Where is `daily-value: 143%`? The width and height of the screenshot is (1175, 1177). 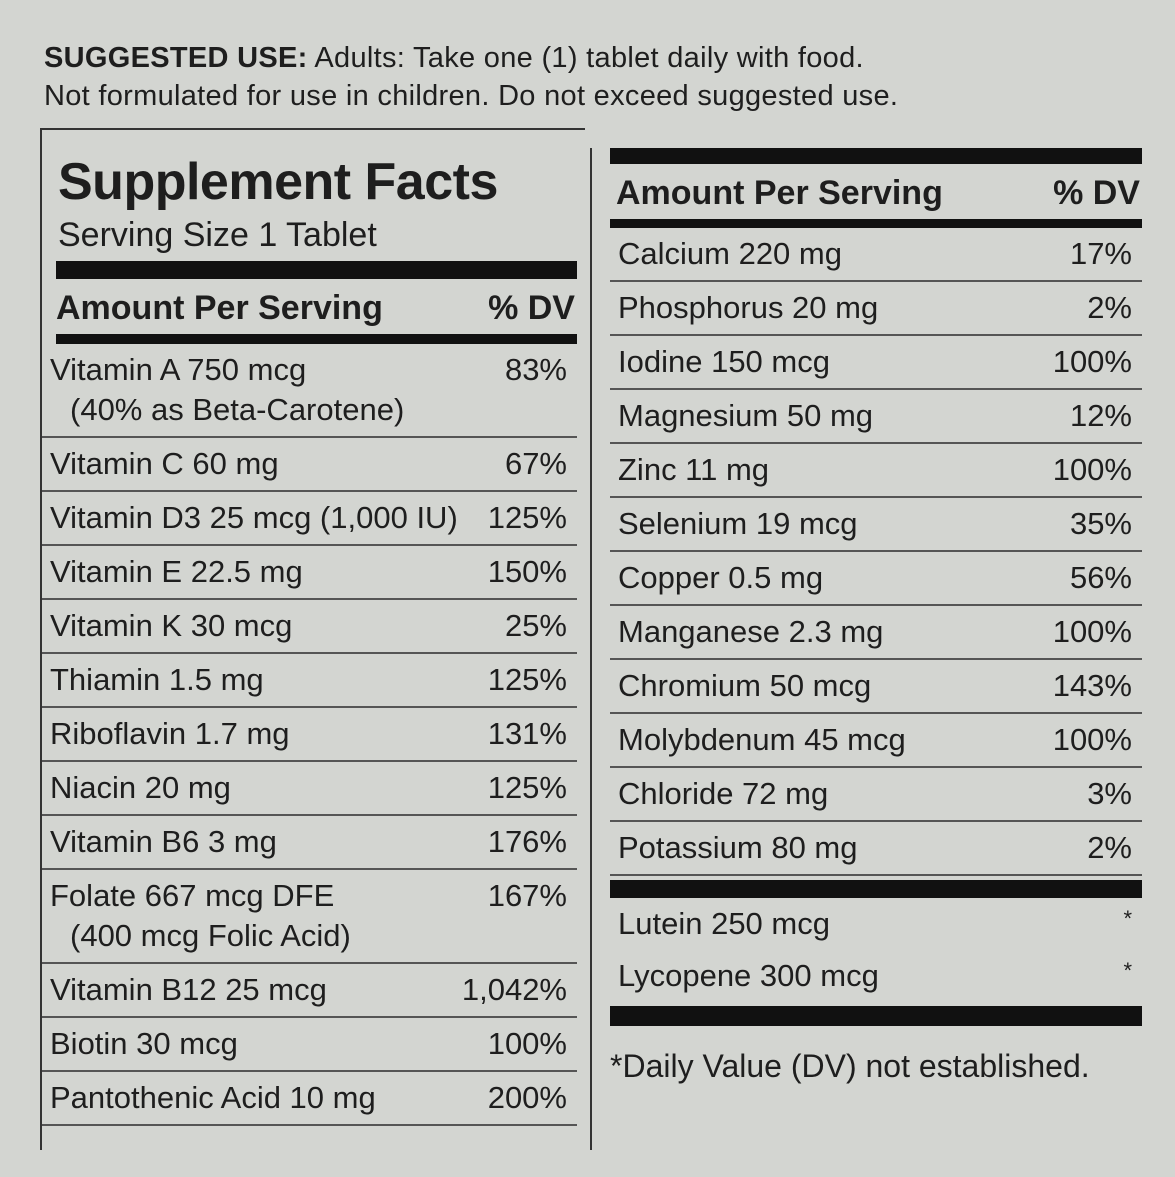
daily-value: 143% is located at coordinates (1092, 685).